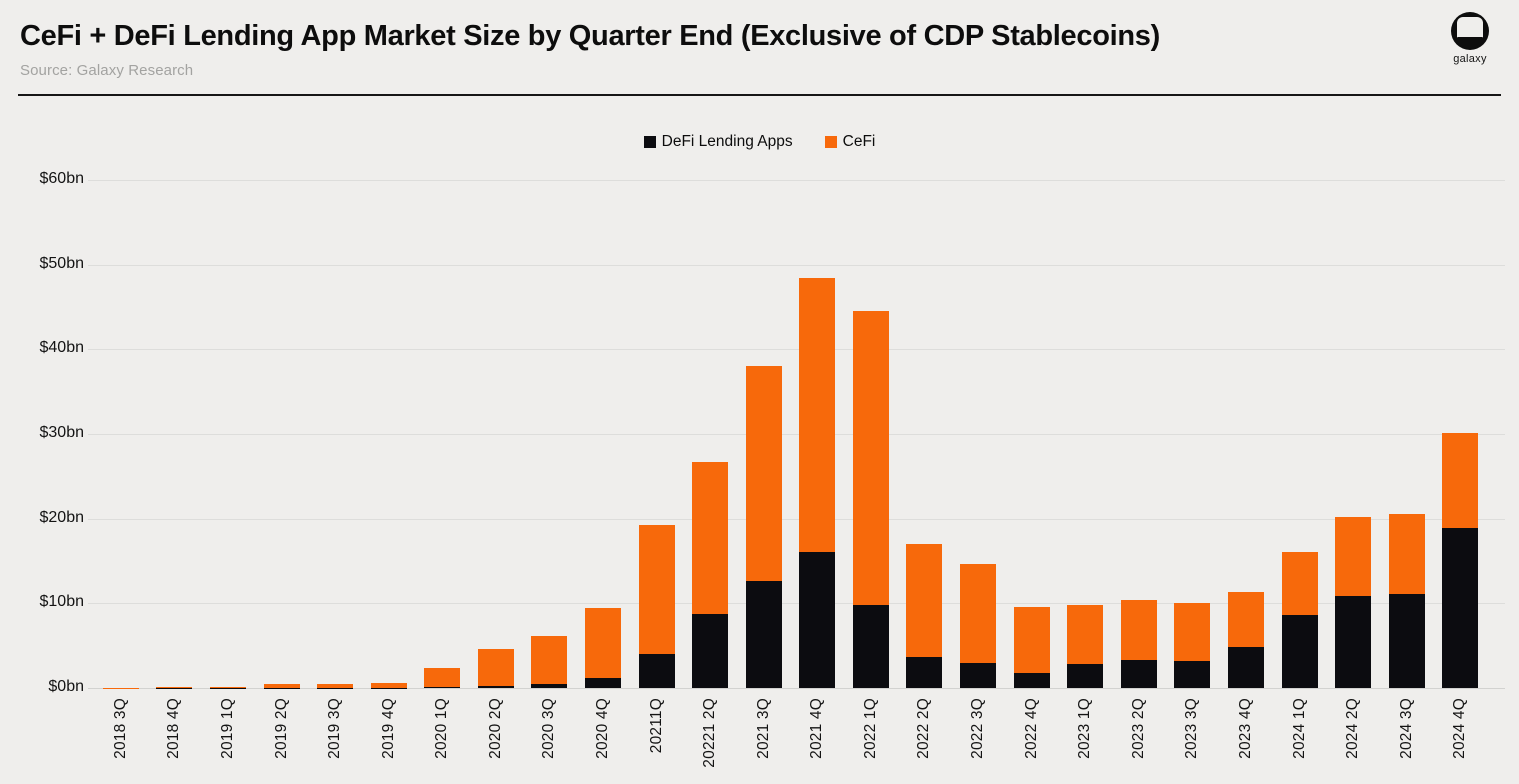 The width and height of the screenshot is (1519, 784). I want to click on bar-2022-1q, so click(870, 499).